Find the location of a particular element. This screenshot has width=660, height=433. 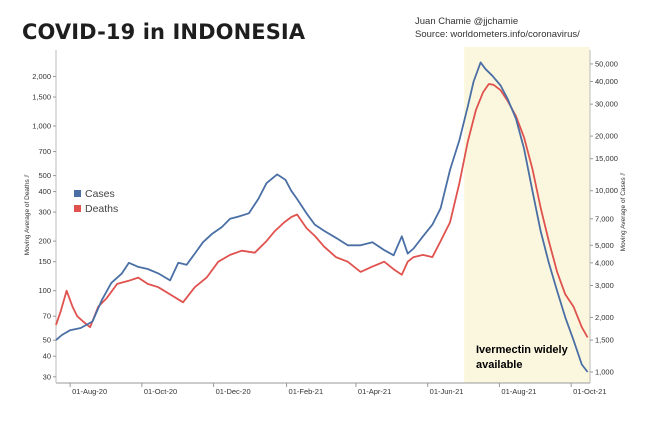

highlight-annotation-line1: Ivermectin widely is located at coordinates (522, 350).